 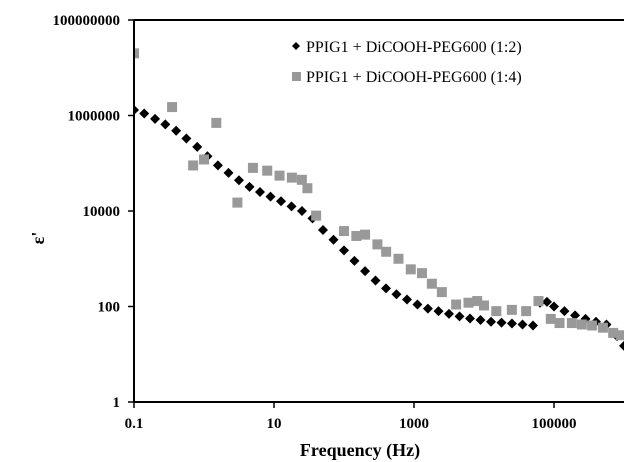 What do you see at coordinates (117, 403) in the screenshot?
I see `y-tick-label: 1` at bounding box center [117, 403].